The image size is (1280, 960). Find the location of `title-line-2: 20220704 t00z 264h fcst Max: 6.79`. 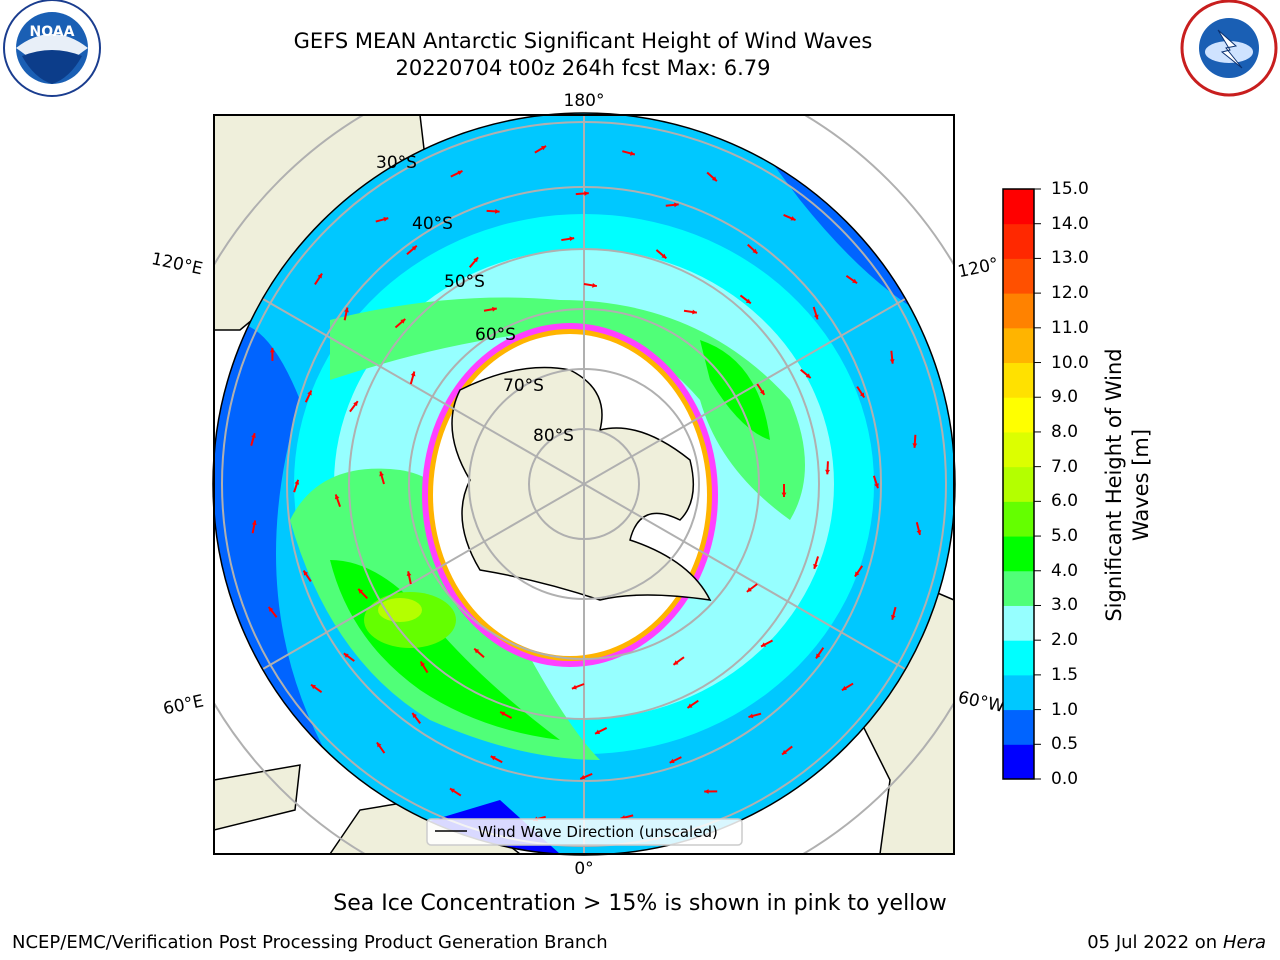

title-line-2: 20220704 t00z 264h fcst Max: 6.79 is located at coordinates (583, 68).